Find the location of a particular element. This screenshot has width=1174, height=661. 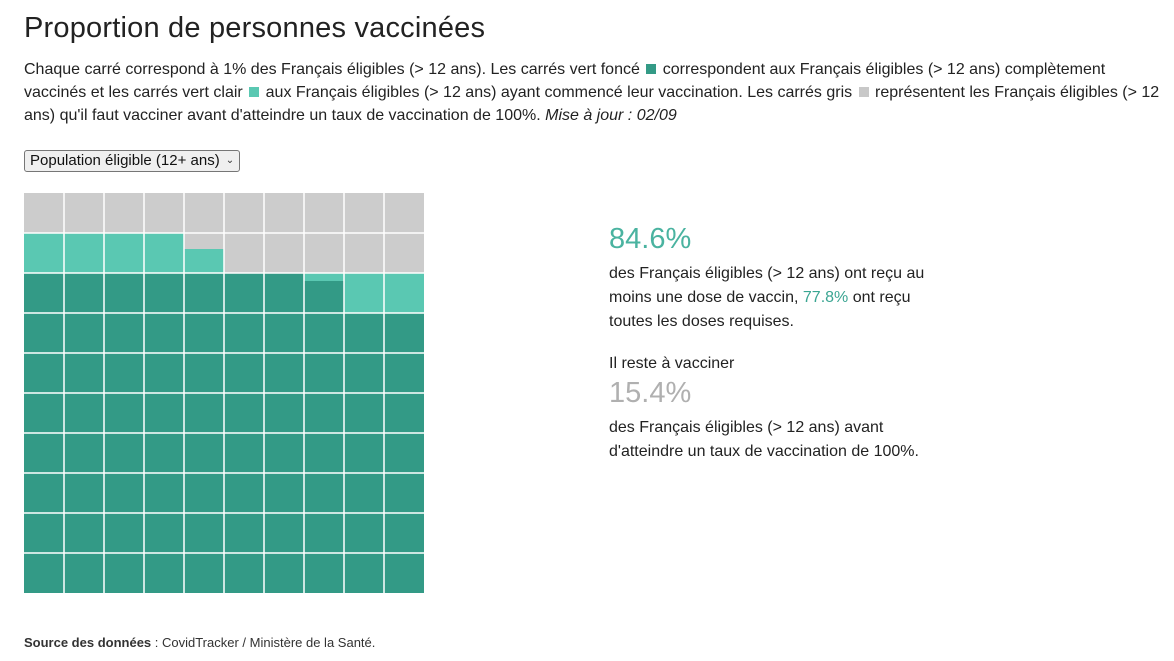

fully-vaccinated-pct: 77.8% is located at coordinates (825, 297).